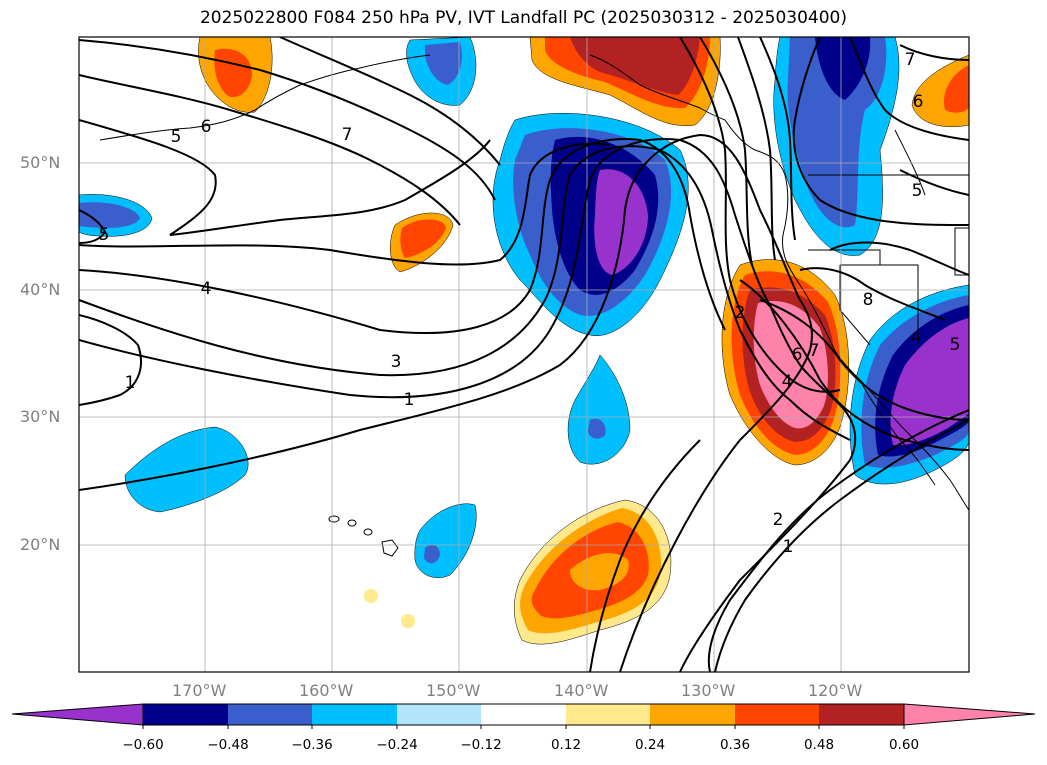  I want to click on alaska-panhandle-coastline, so click(657, 87).